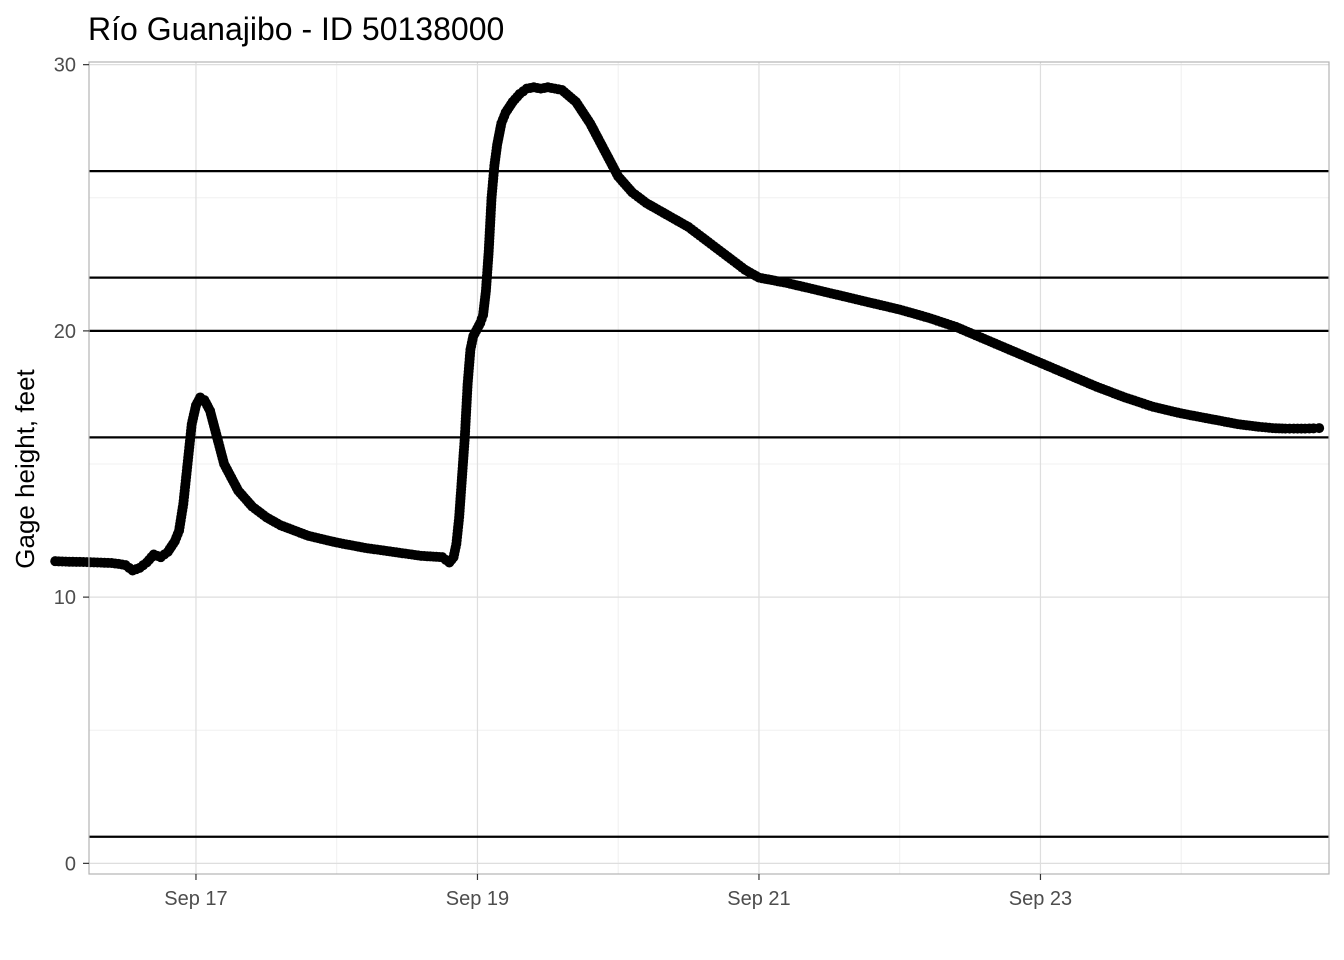 The image size is (1344, 960). Describe the element at coordinates (65, 598) in the screenshot. I see `y-tick-label: 10` at that location.